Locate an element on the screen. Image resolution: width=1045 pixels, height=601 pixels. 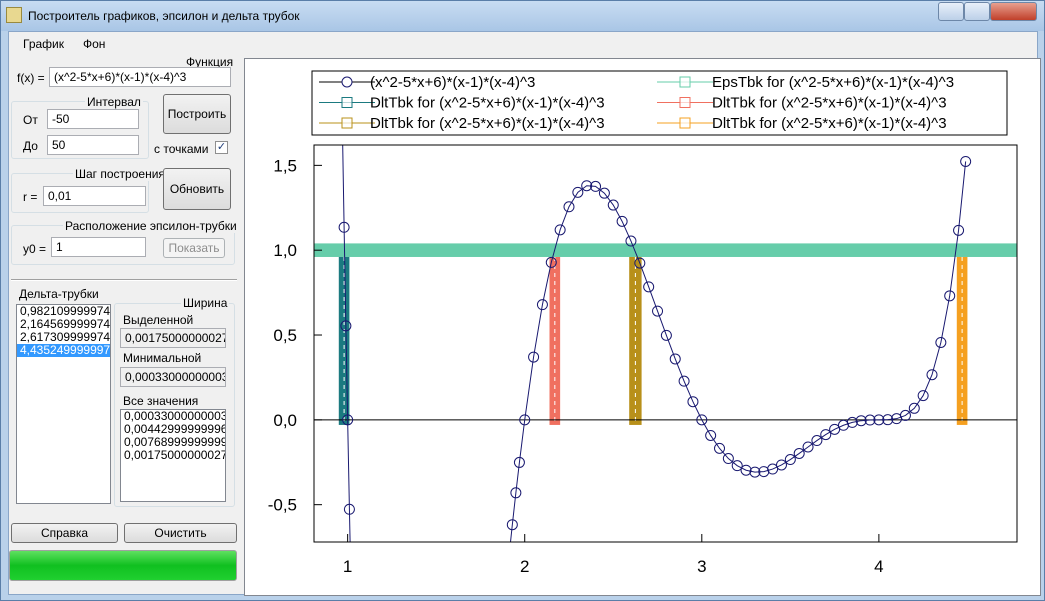
list-item: 4,4352499999973 is located at coordinates (63, 350).